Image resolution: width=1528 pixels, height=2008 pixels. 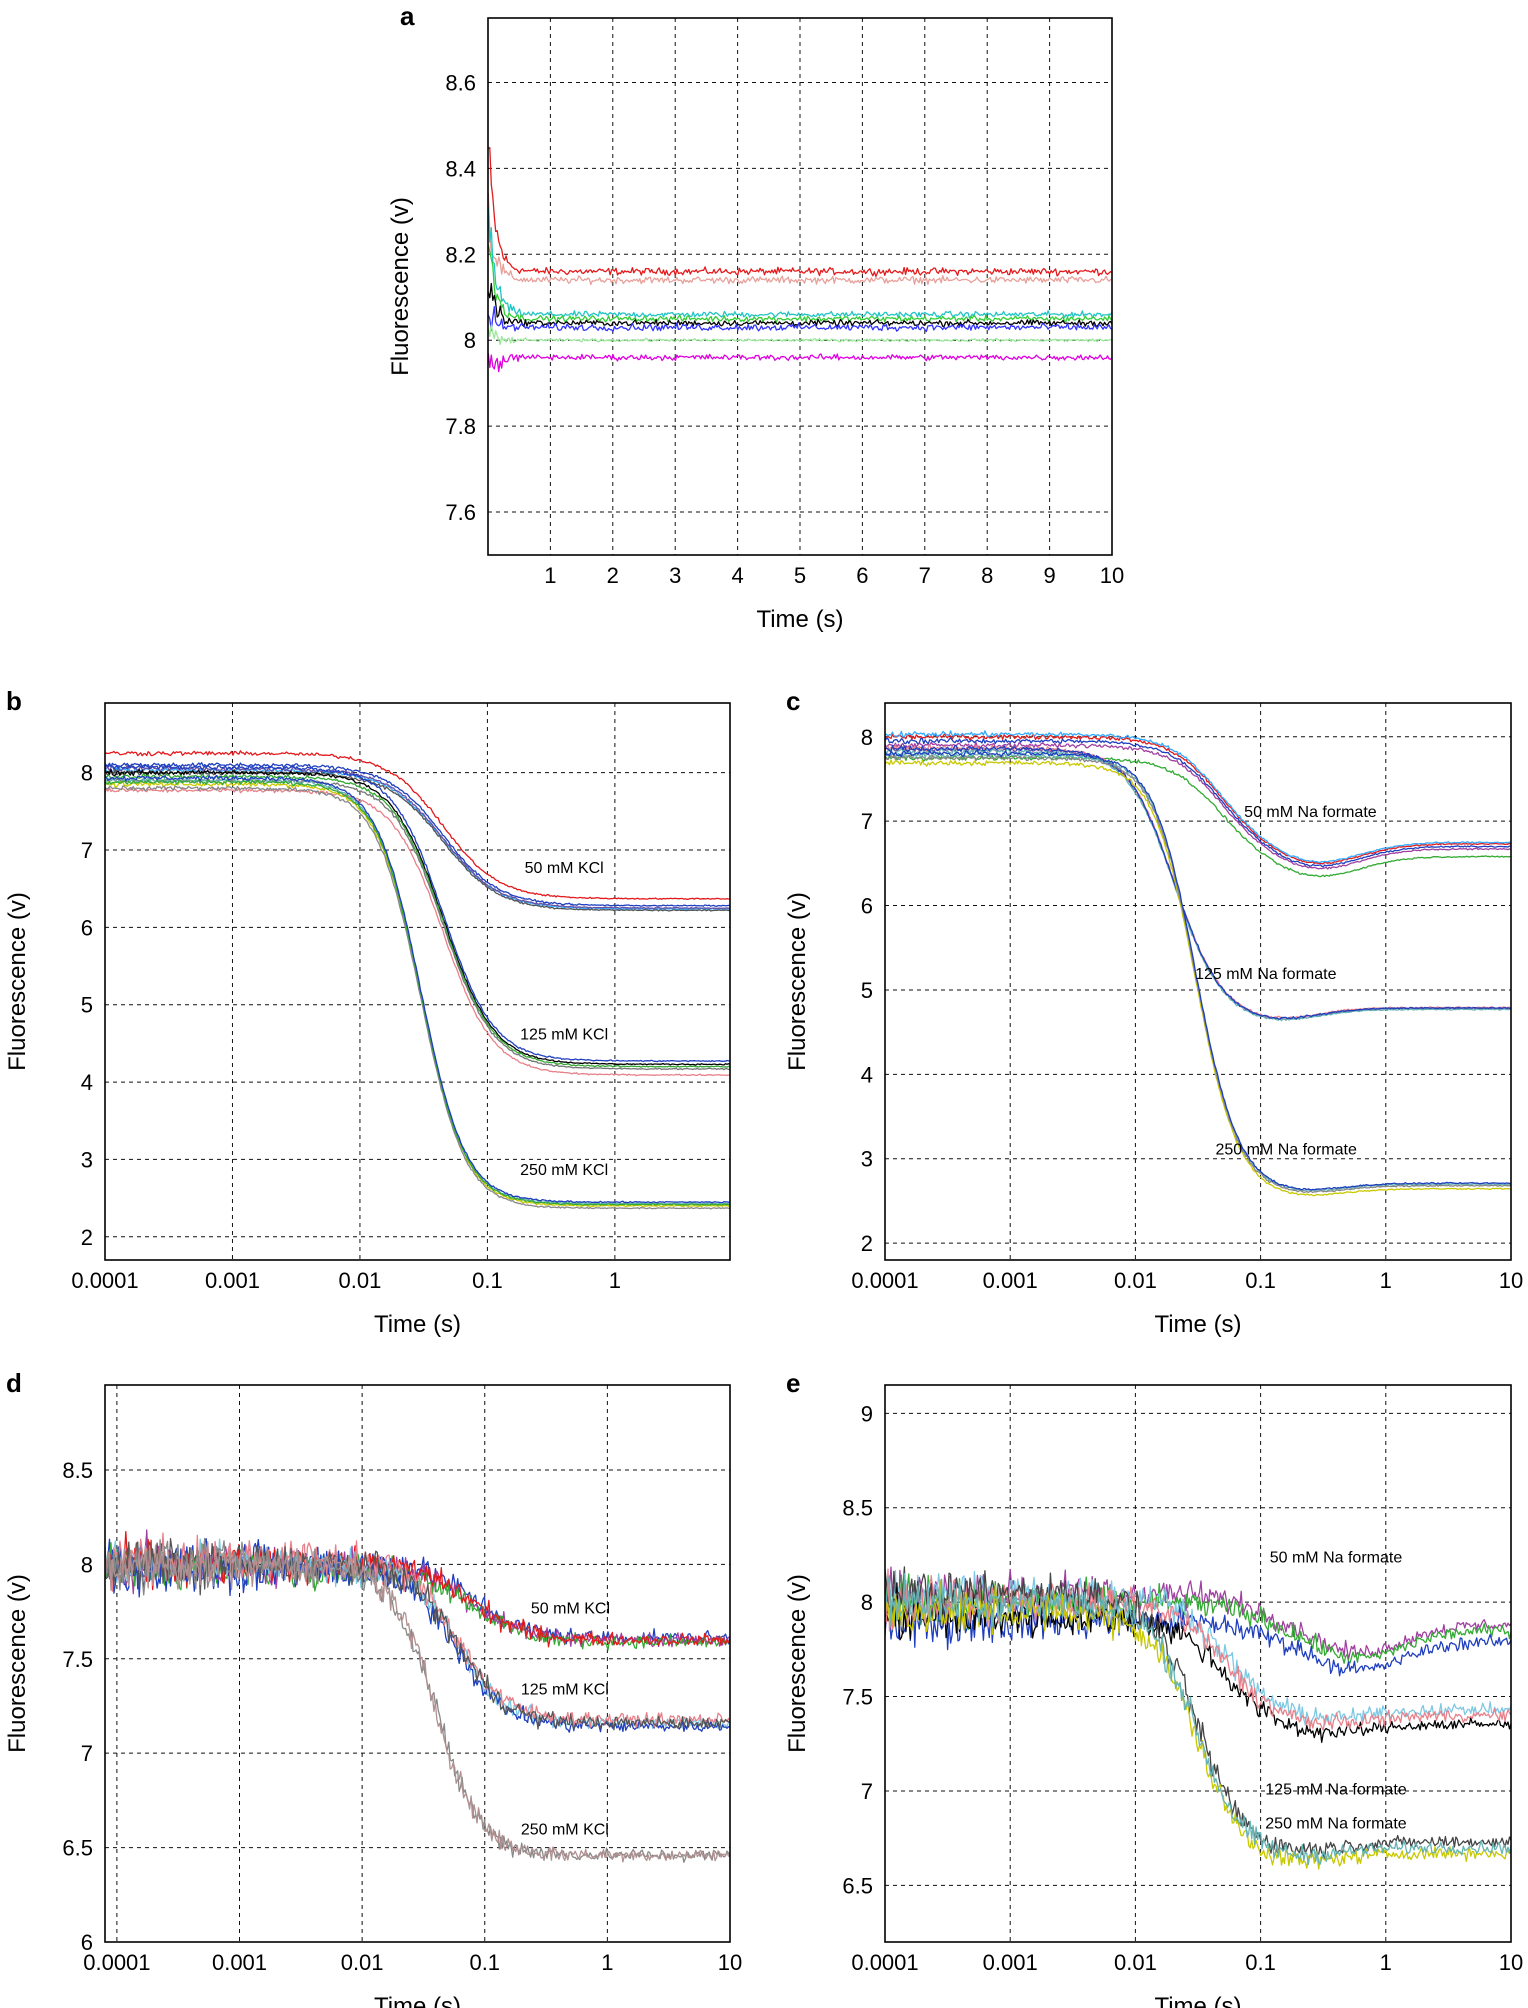 I want to click on x-tick-label: 5, so click(x=800, y=575).